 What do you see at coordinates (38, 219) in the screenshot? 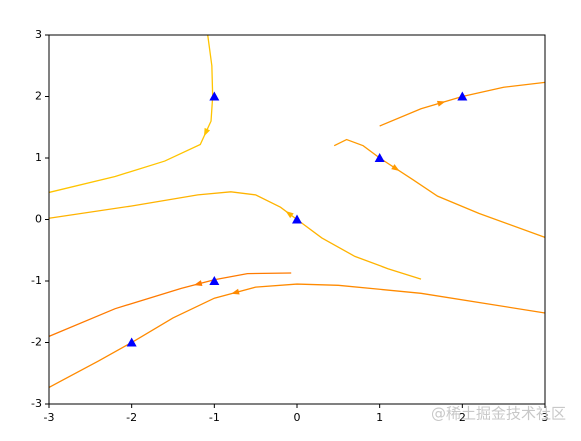
I see `y-tick-label: 0` at bounding box center [38, 219].